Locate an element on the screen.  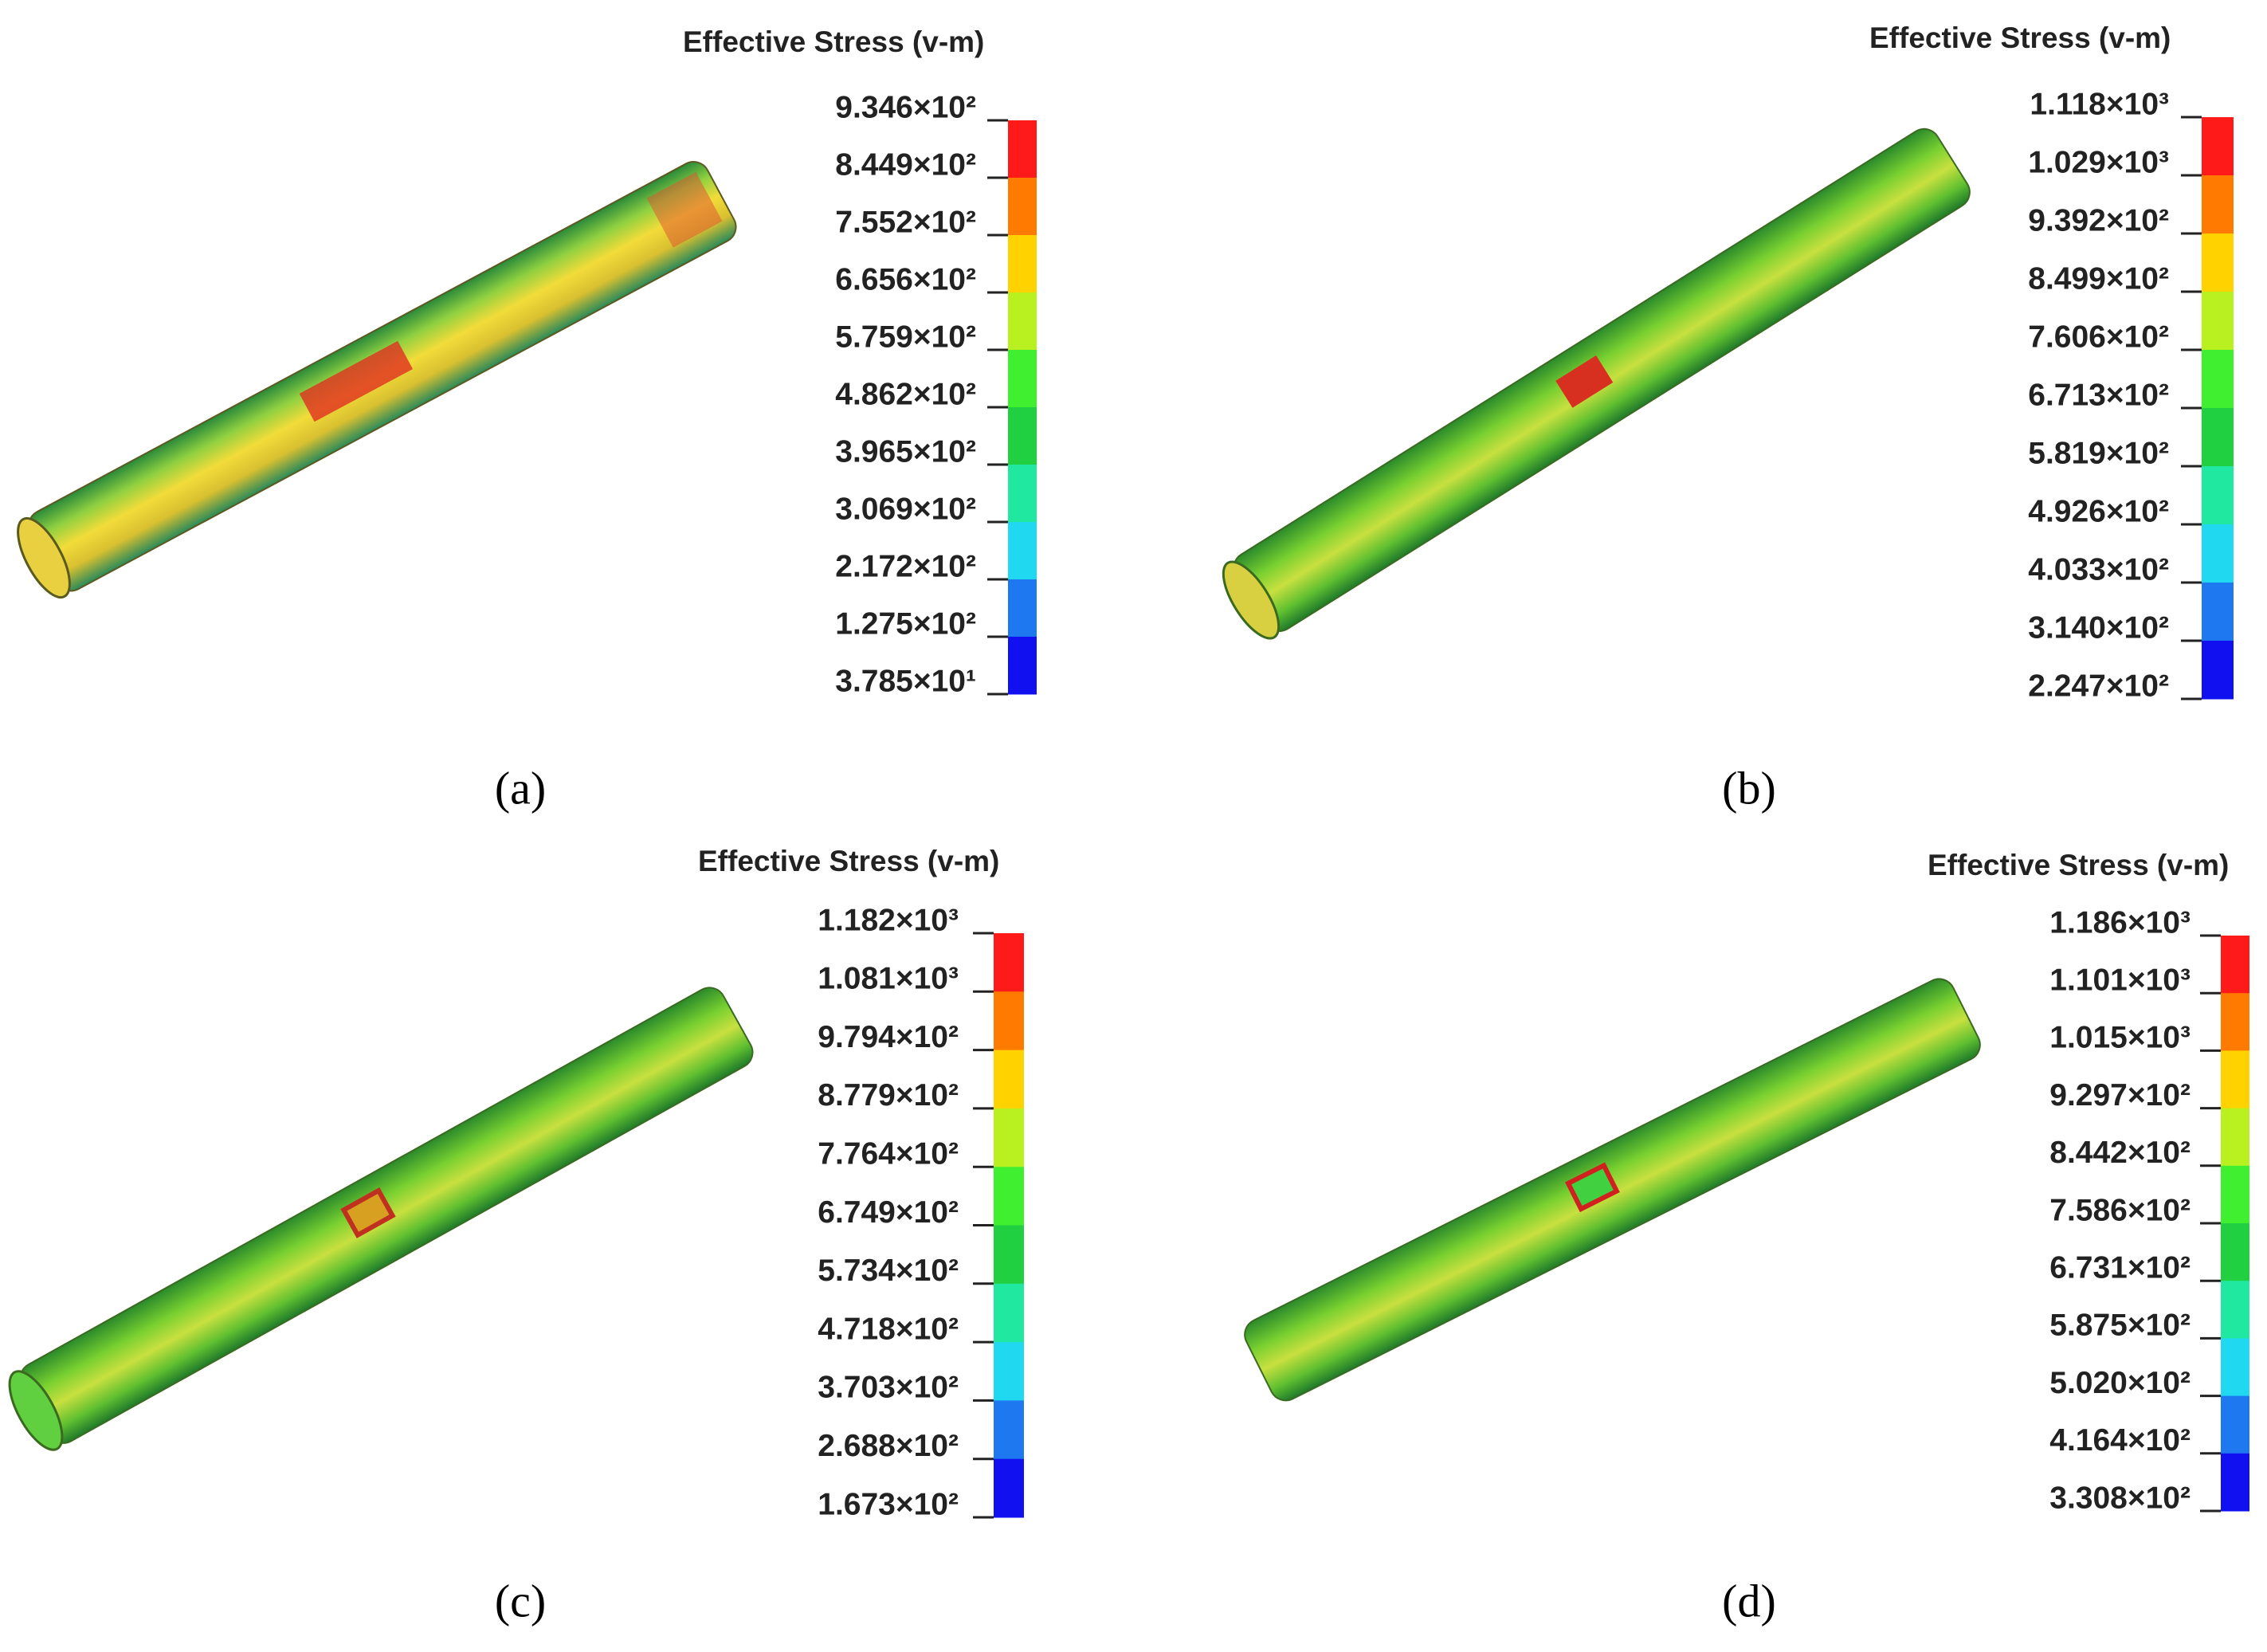
legend-label: 9.392×10² is located at coordinates (2098, 220).